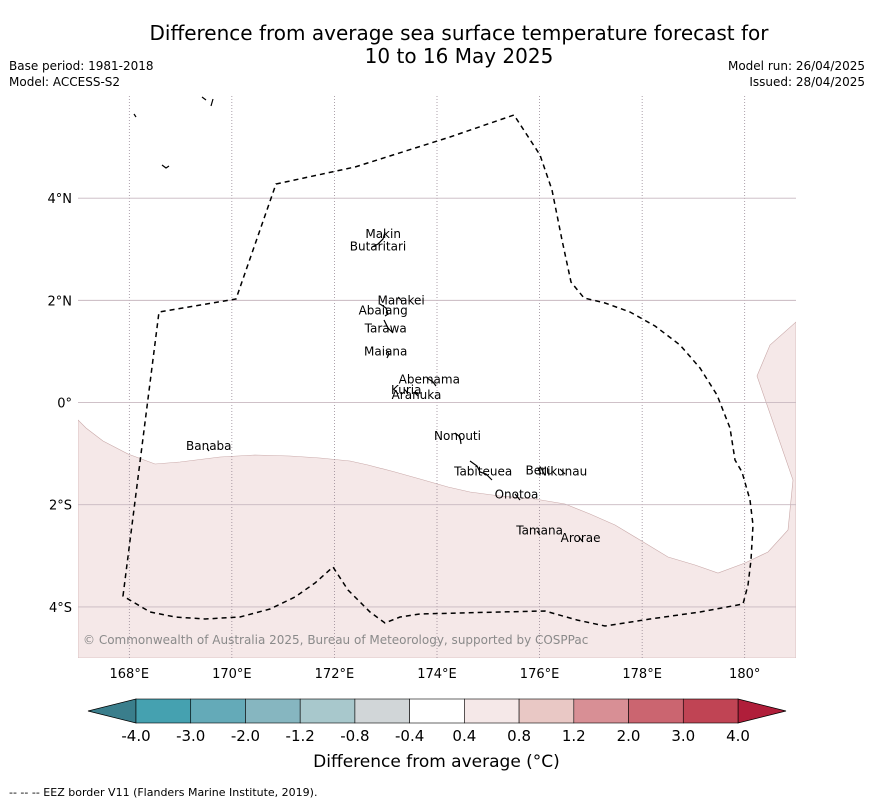 The image size is (873, 804). What do you see at coordinates (796, 74) in the screenshot?
I see `meta-right: Model run: 26/04/2025 Issued: 28/04/2025` at bounding box center [796, 74].